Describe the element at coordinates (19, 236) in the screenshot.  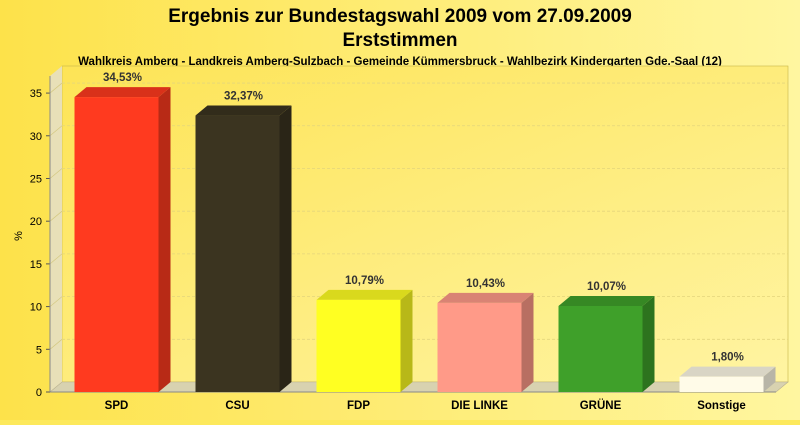
I see `y-axis-label: %` at that location.